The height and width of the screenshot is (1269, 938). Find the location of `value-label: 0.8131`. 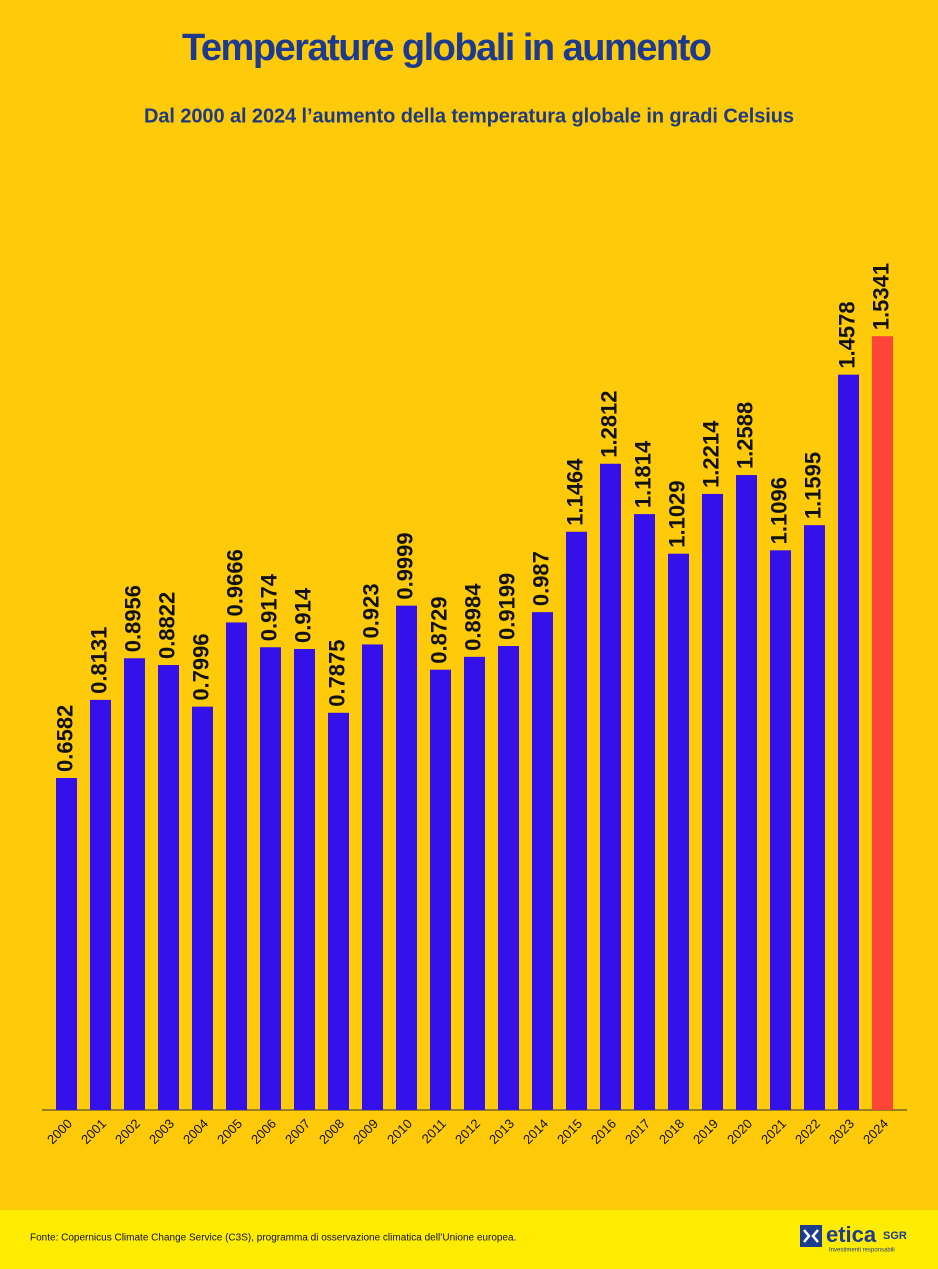

value-label: 0.8131 is located at coordinates (98, 660).